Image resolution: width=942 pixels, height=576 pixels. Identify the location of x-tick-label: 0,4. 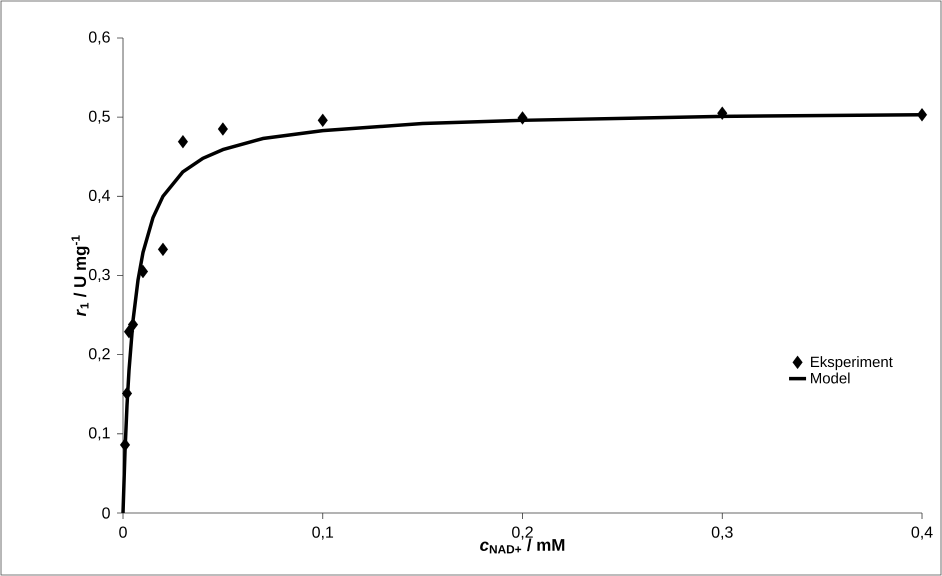
(922, 533).